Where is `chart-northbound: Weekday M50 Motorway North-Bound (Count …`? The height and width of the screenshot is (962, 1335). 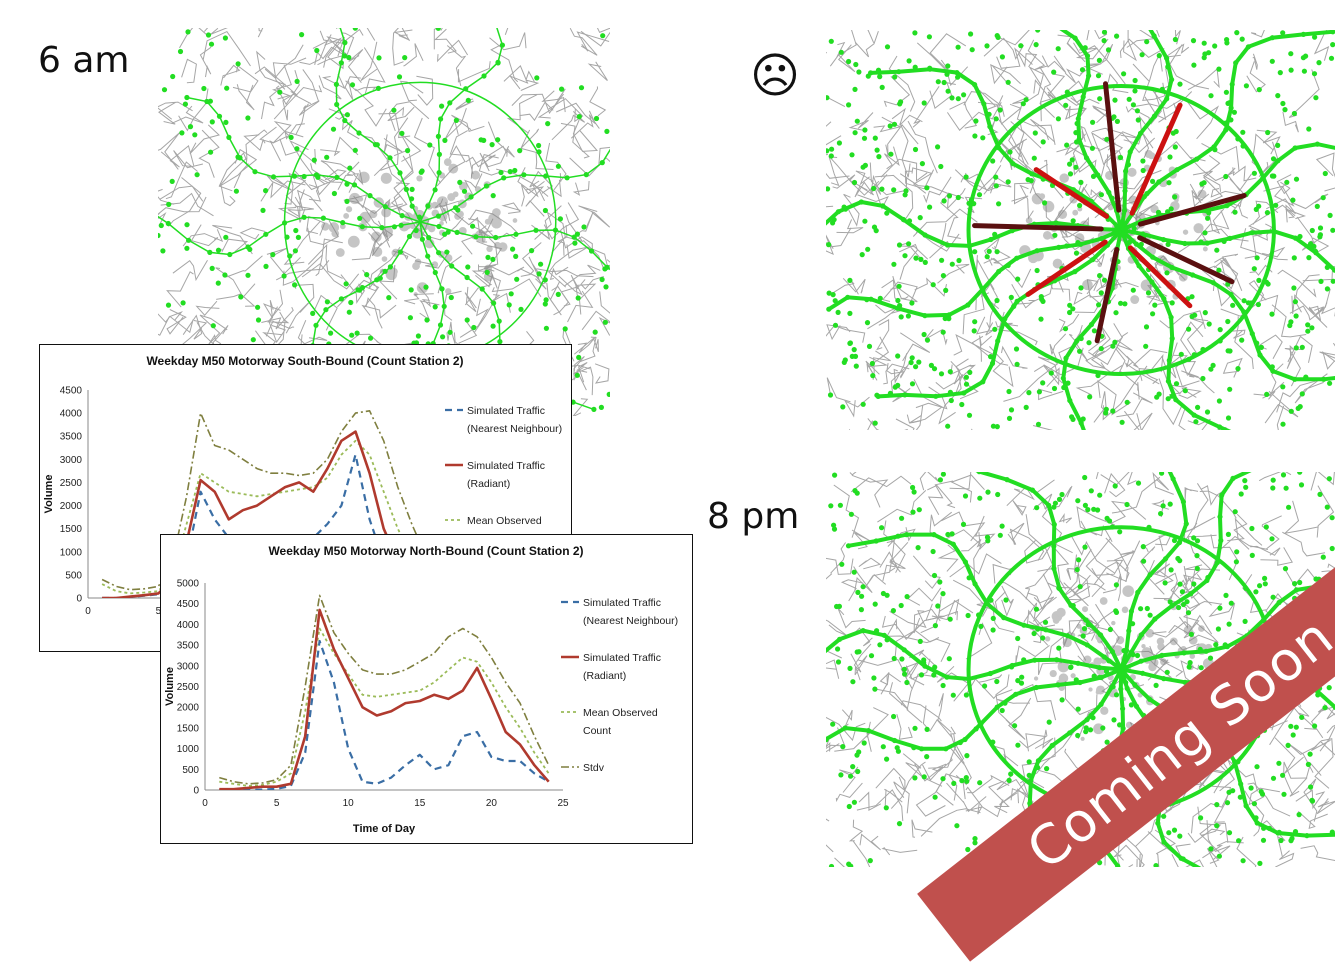
chart-northbound: Weekday M50 Motorway North-Bound (Count … is located at coordinates (426, 689).